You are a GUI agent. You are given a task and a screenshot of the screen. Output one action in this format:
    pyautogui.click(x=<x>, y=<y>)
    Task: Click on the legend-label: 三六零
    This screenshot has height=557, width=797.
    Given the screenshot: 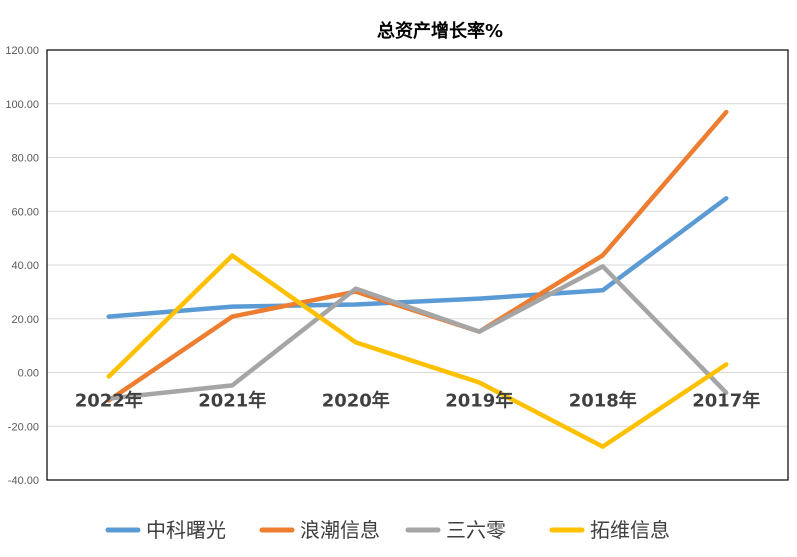 What is the action you would take?
    pyautogui.click(x=476, y=530)
    